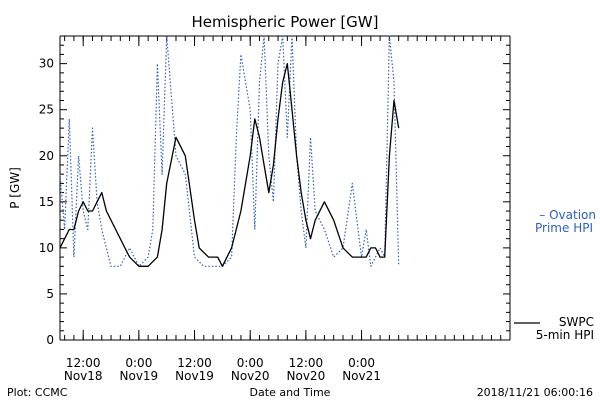 The height and width of the screenshot is (400, 600). I want to click on footer: Plot: CCMC 2018/11/21 06:00:16, so click(300, 392).